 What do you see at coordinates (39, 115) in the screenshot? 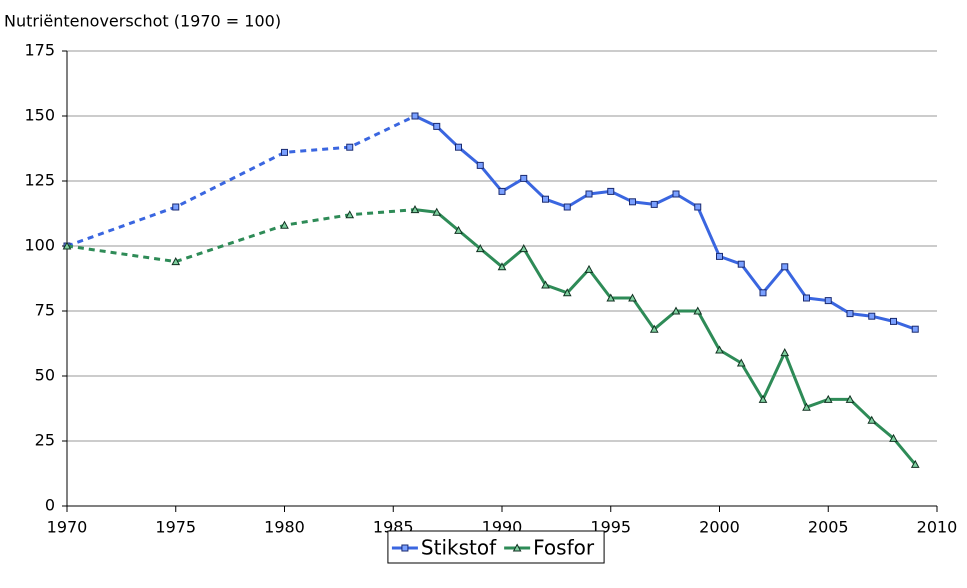
I see `y-tick-label: 150` at bounding box center [39, 115].